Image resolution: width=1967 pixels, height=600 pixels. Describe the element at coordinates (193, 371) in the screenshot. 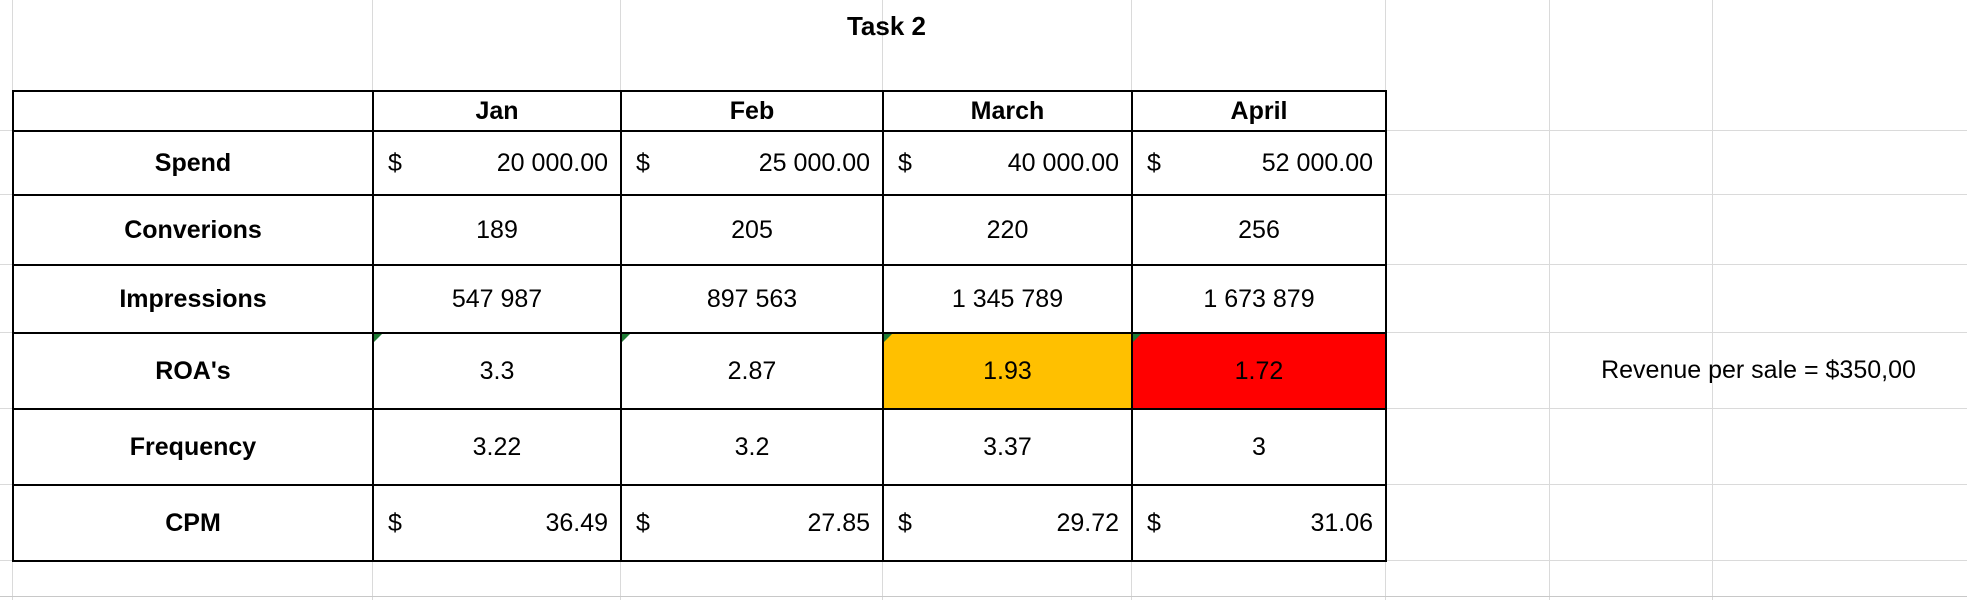

I see `row-label-roas: ROA's` at that location.